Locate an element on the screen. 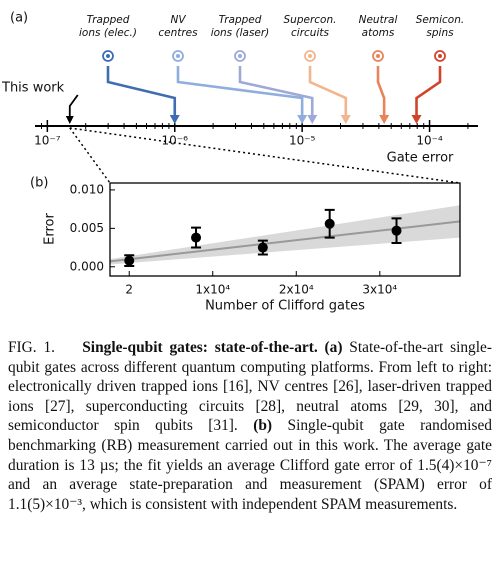 This screenshot has width=500, height=574. y-tick-label: 0.005 is located at coordinates (87, 228).